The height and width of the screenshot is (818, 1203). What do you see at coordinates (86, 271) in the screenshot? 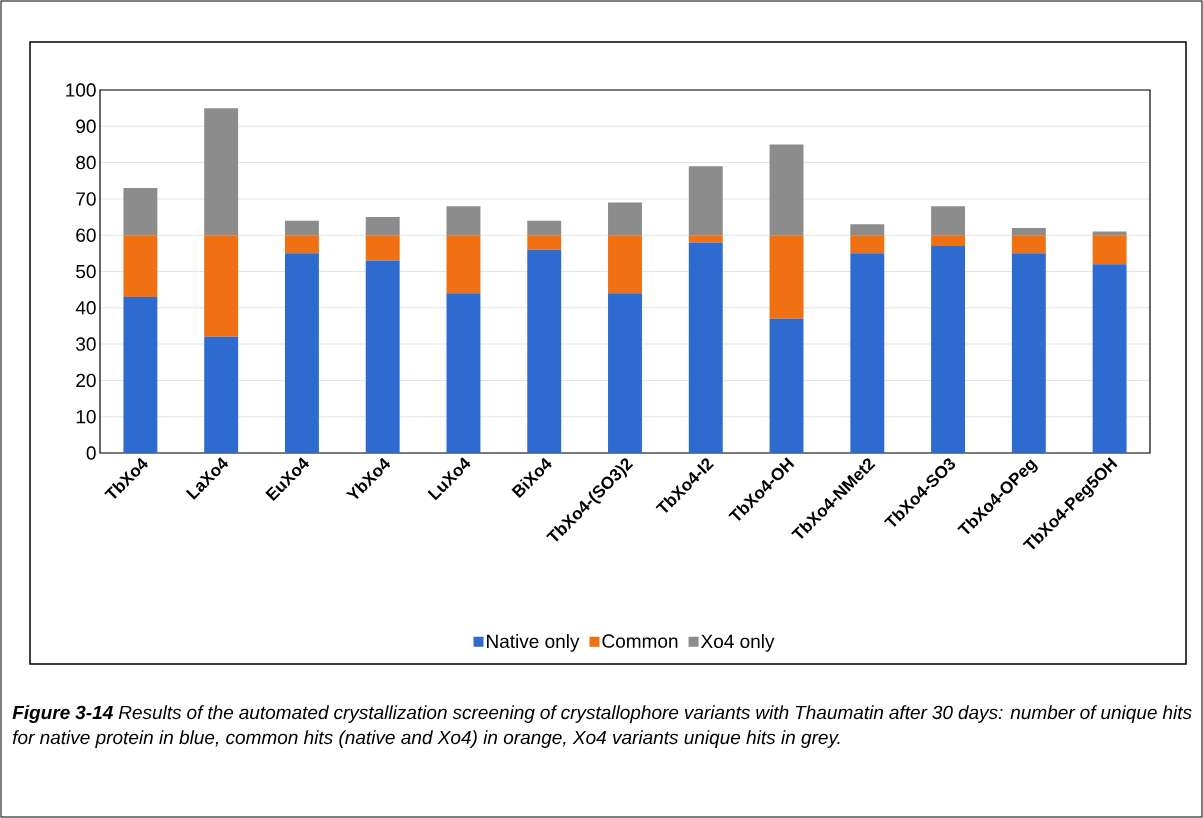
I see `y-tick-label: 50` at bounding box center [86, 271].